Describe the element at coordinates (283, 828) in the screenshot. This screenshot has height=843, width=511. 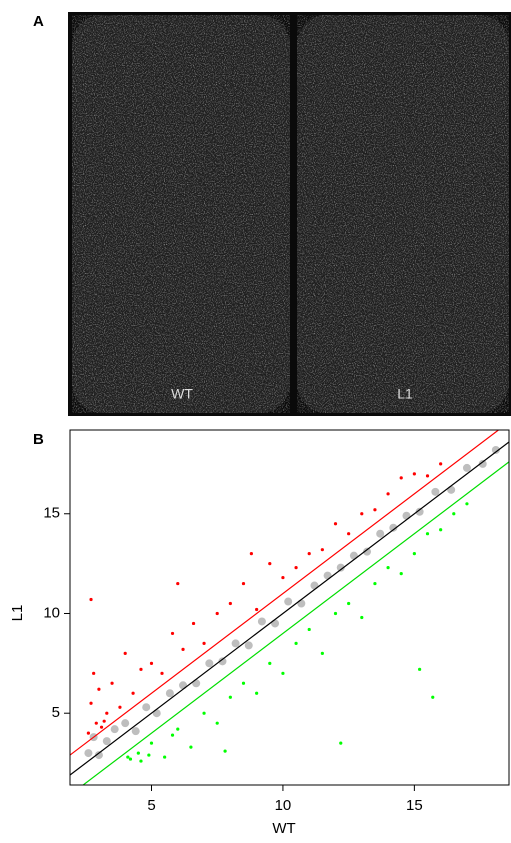
I see `x-axis-label: WT` at that location.